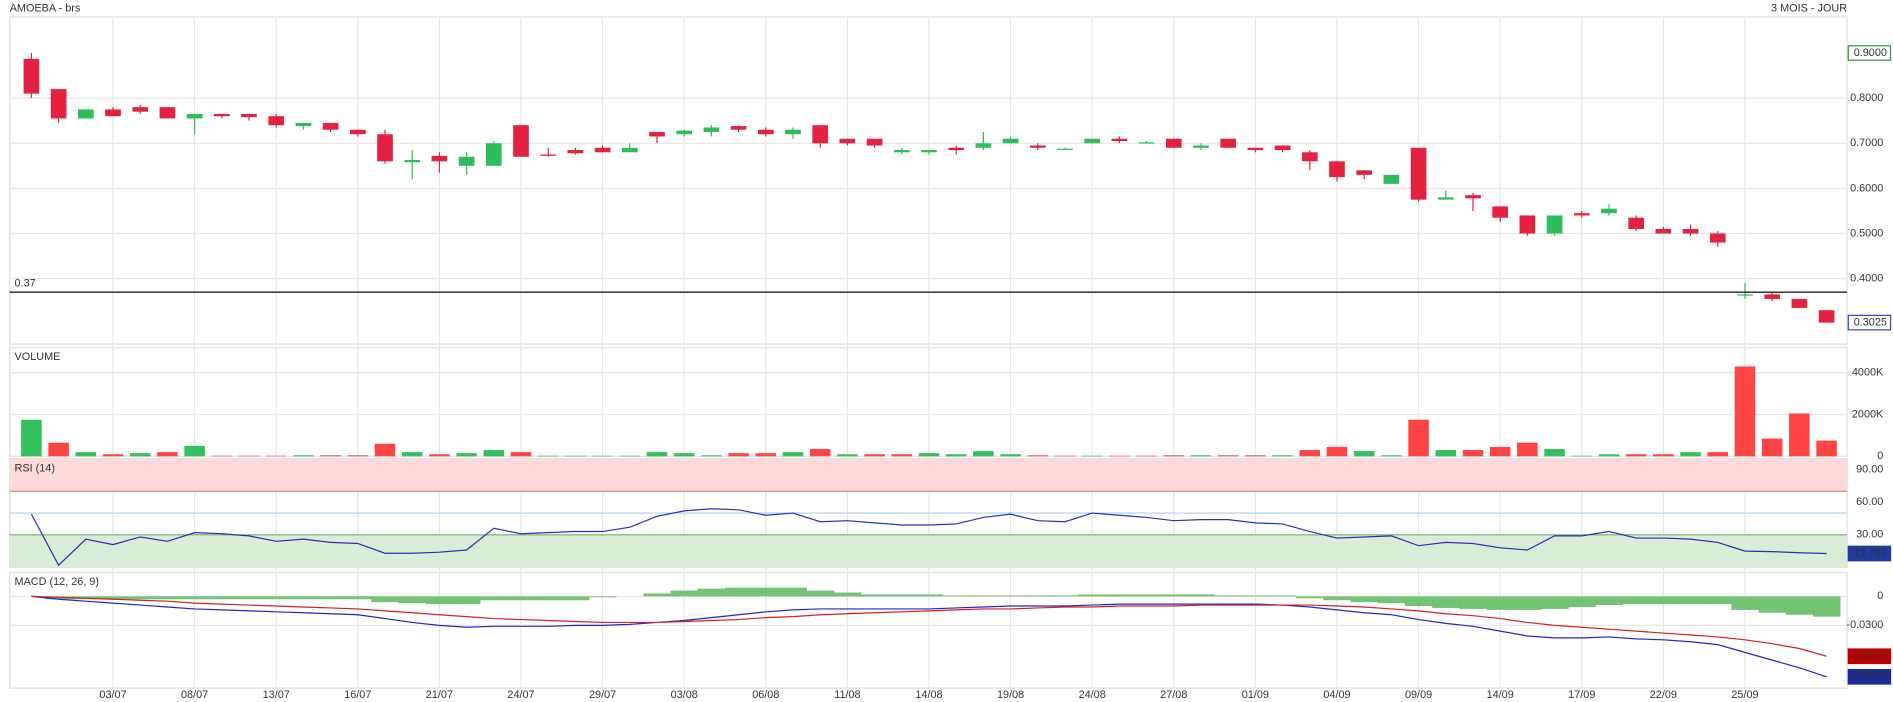 The image size is (1893, 702). Describe the element at coordinates (602, 695) in the screenshot. I see `x-tick-label: 29/07` at that location.